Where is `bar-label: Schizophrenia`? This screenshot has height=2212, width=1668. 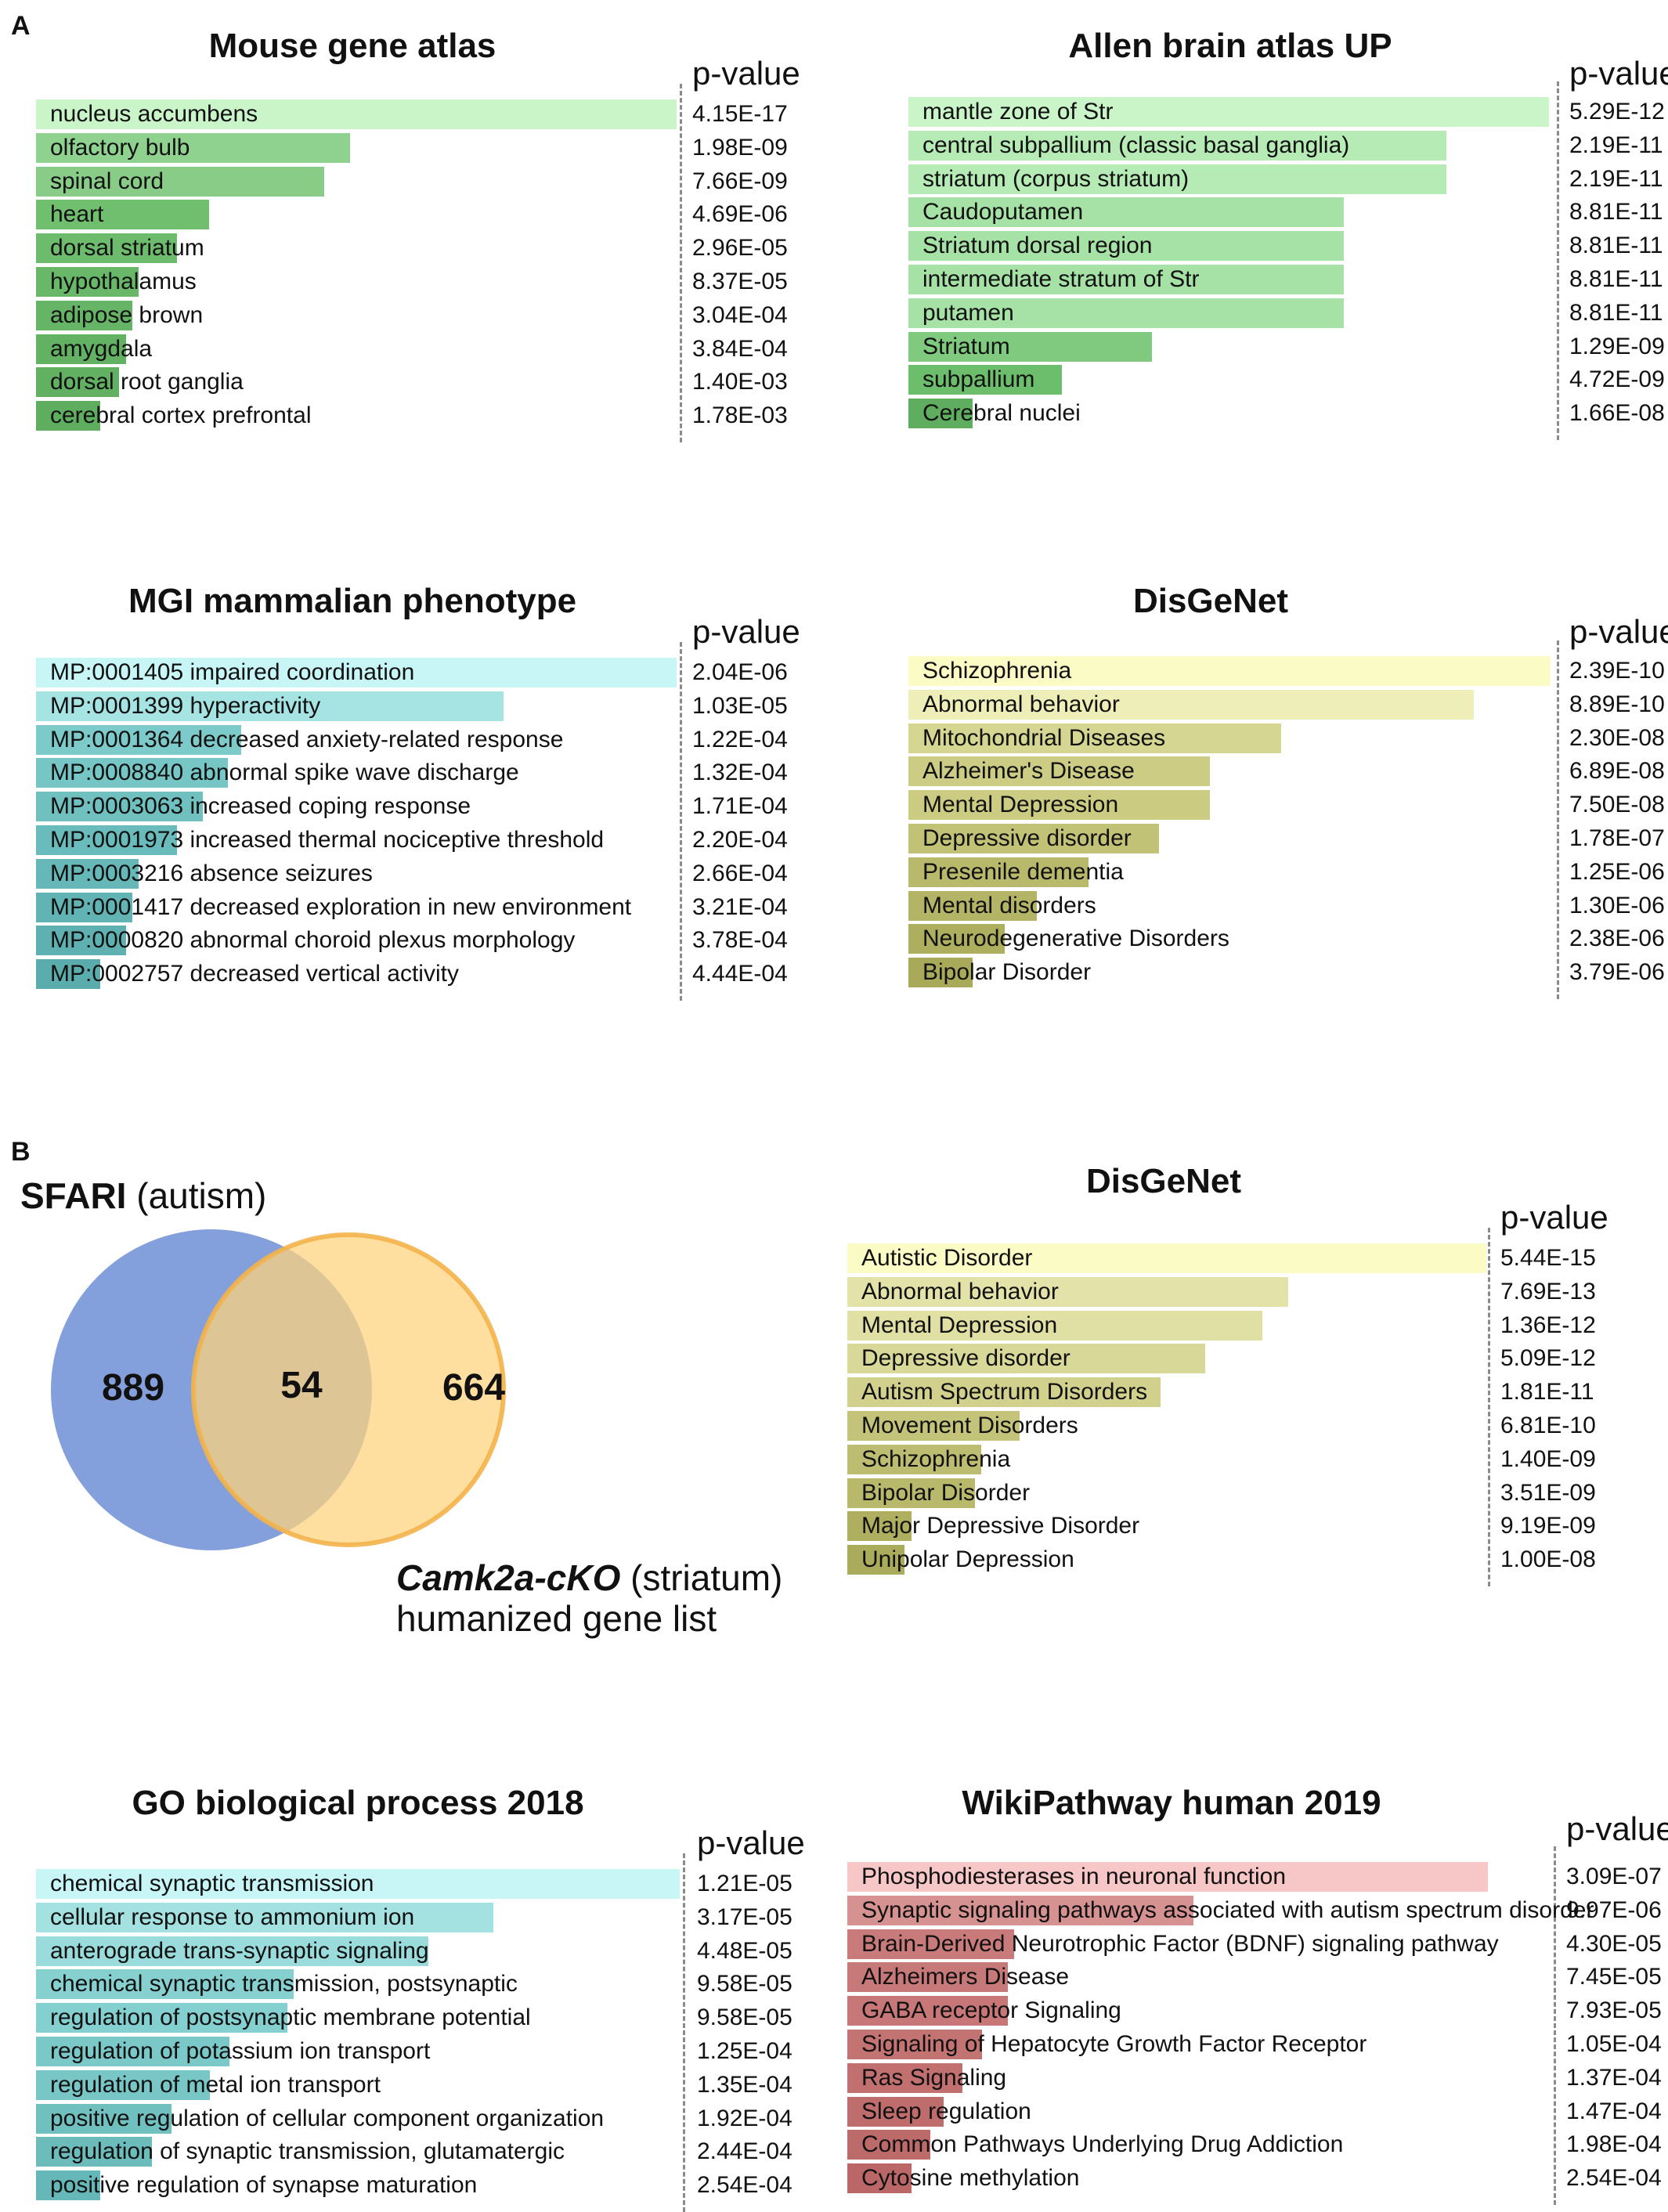 bar-label: Schizophrenia is located at coordinates (997, 671).